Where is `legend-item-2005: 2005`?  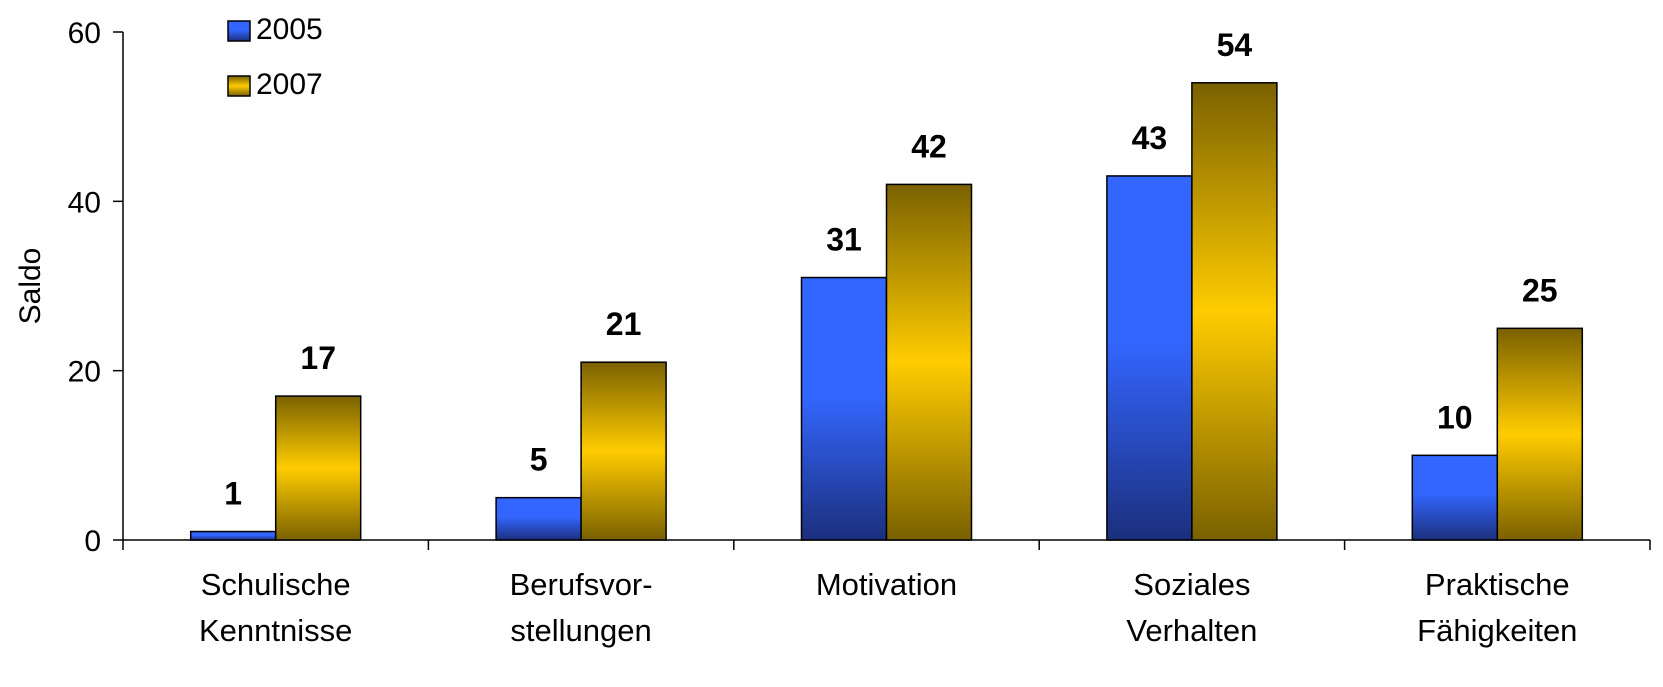 legend-item-2005: 2005 is located at coordinates (275, 29).